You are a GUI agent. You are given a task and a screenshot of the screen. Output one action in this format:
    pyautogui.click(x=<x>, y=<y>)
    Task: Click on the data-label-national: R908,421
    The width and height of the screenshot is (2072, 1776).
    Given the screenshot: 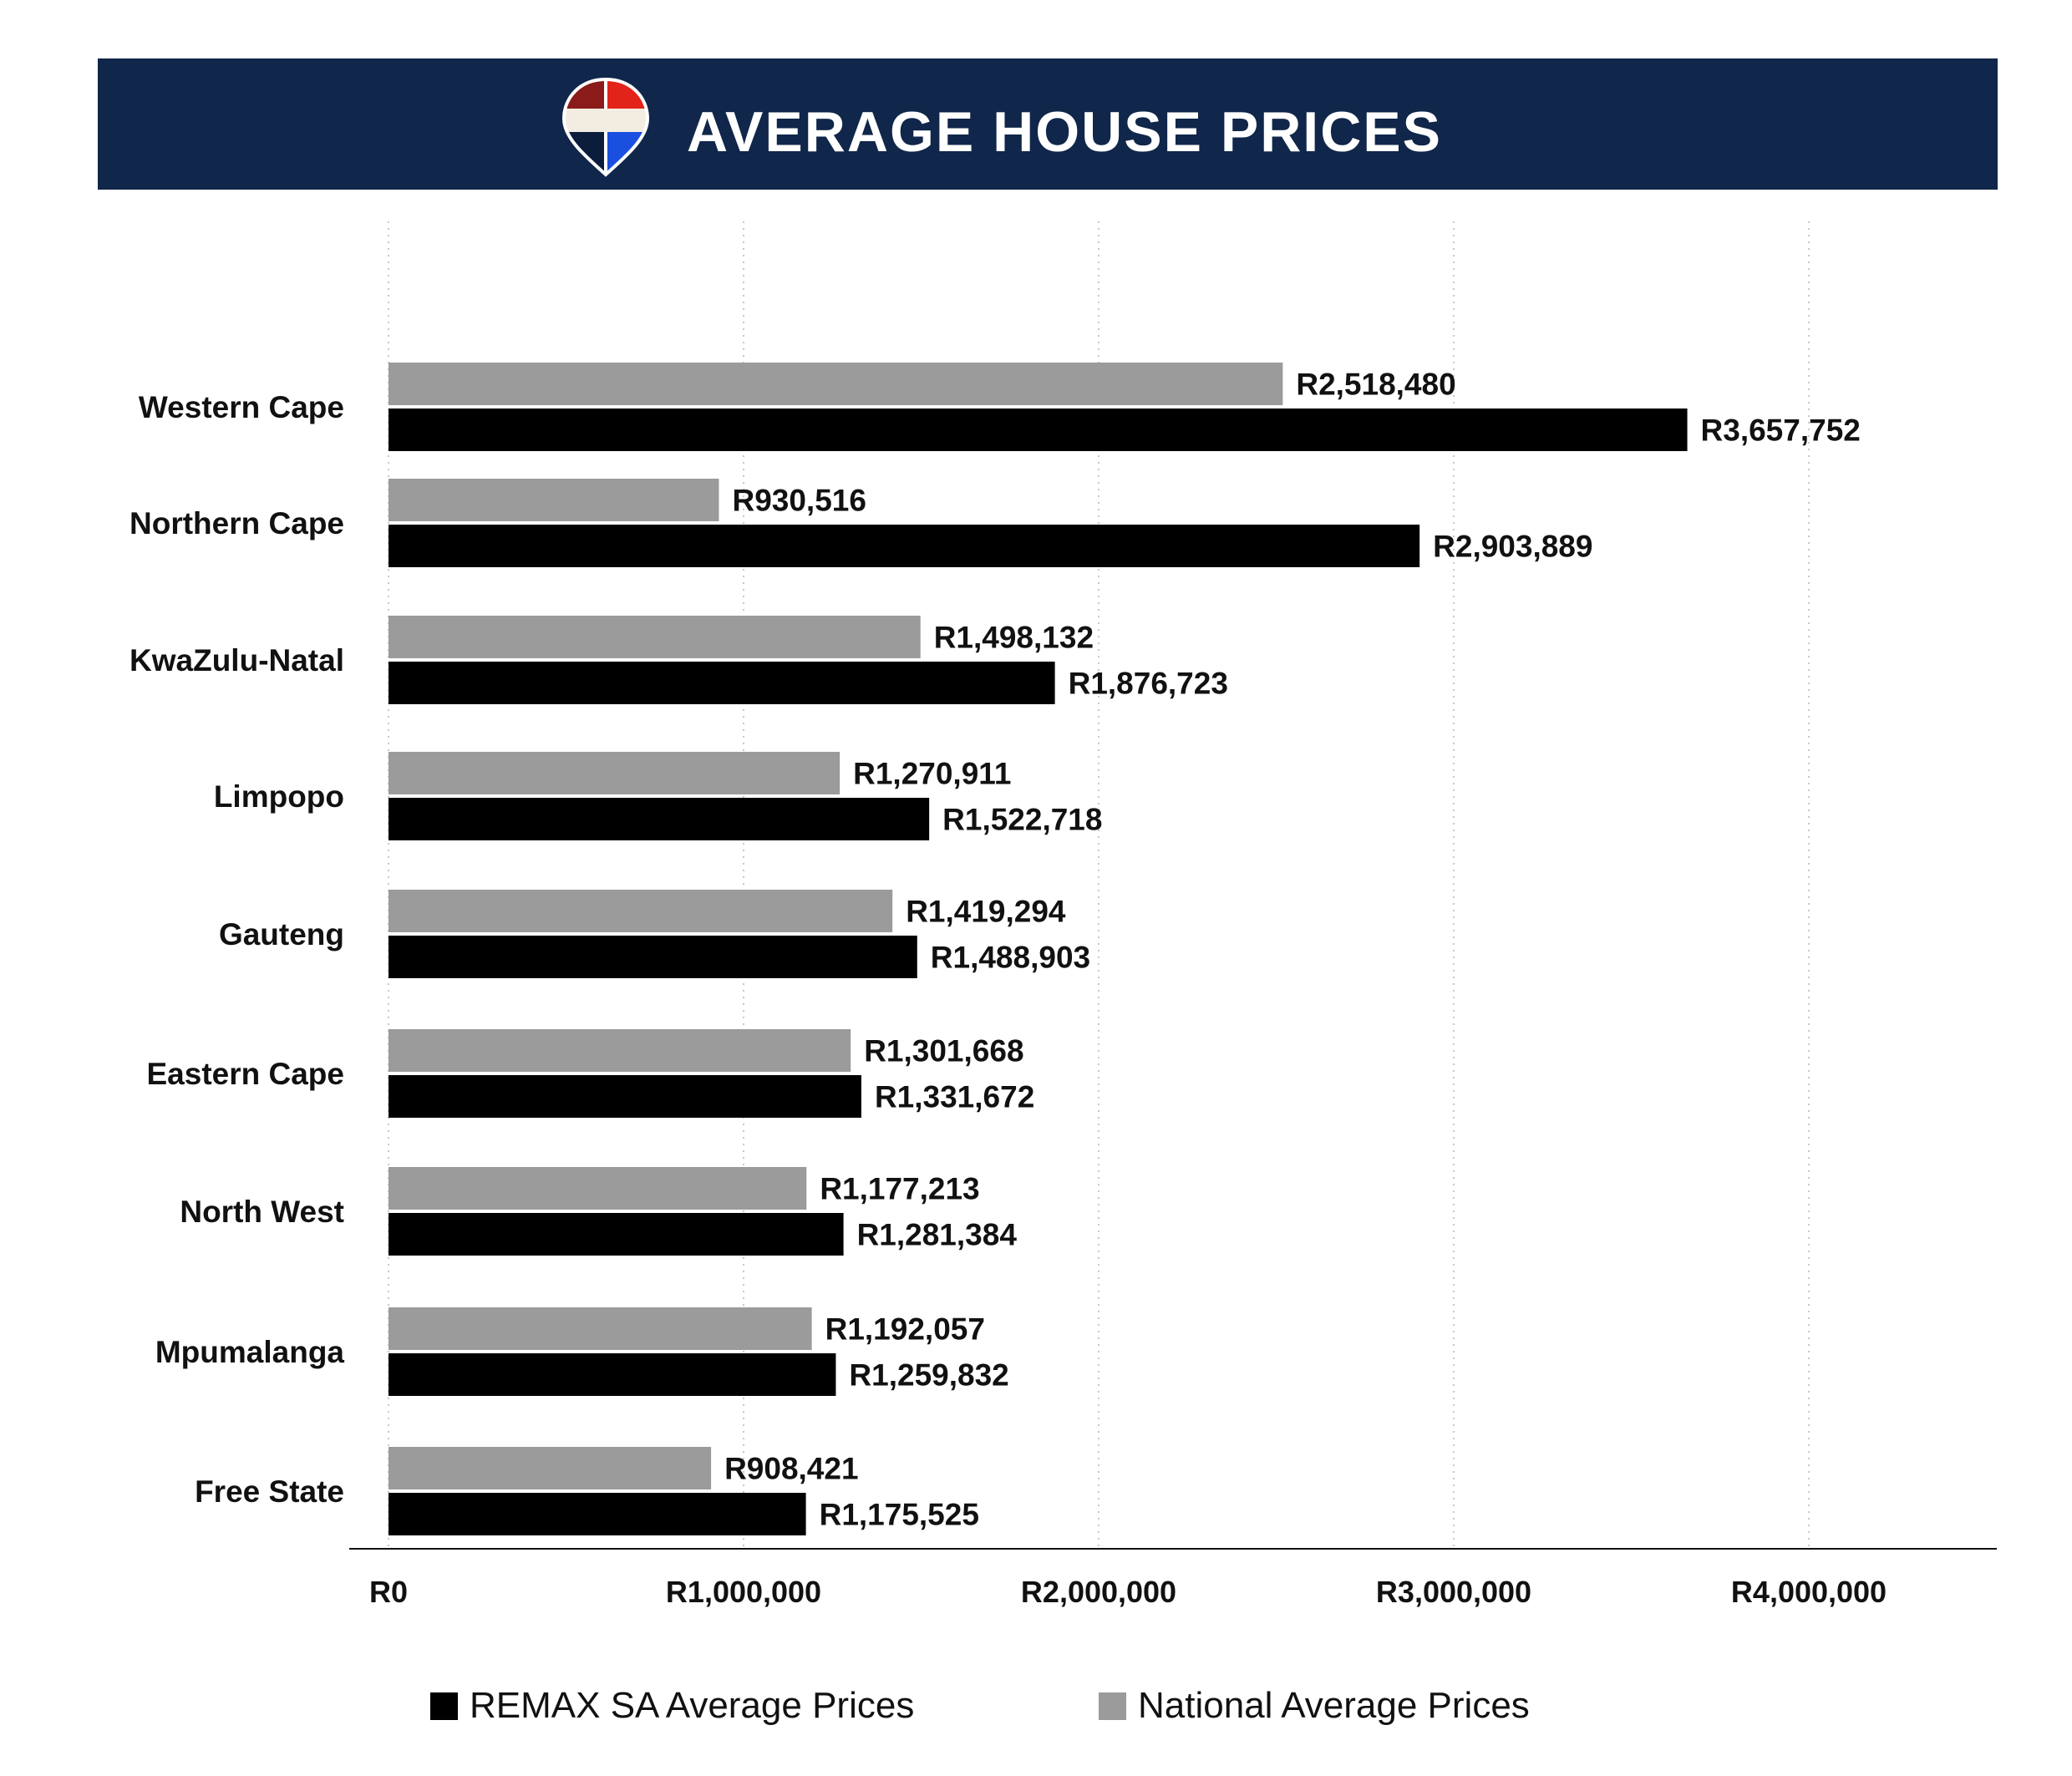 What is the action you would take?
    pyautogui.click(x=791, y=1469)
    